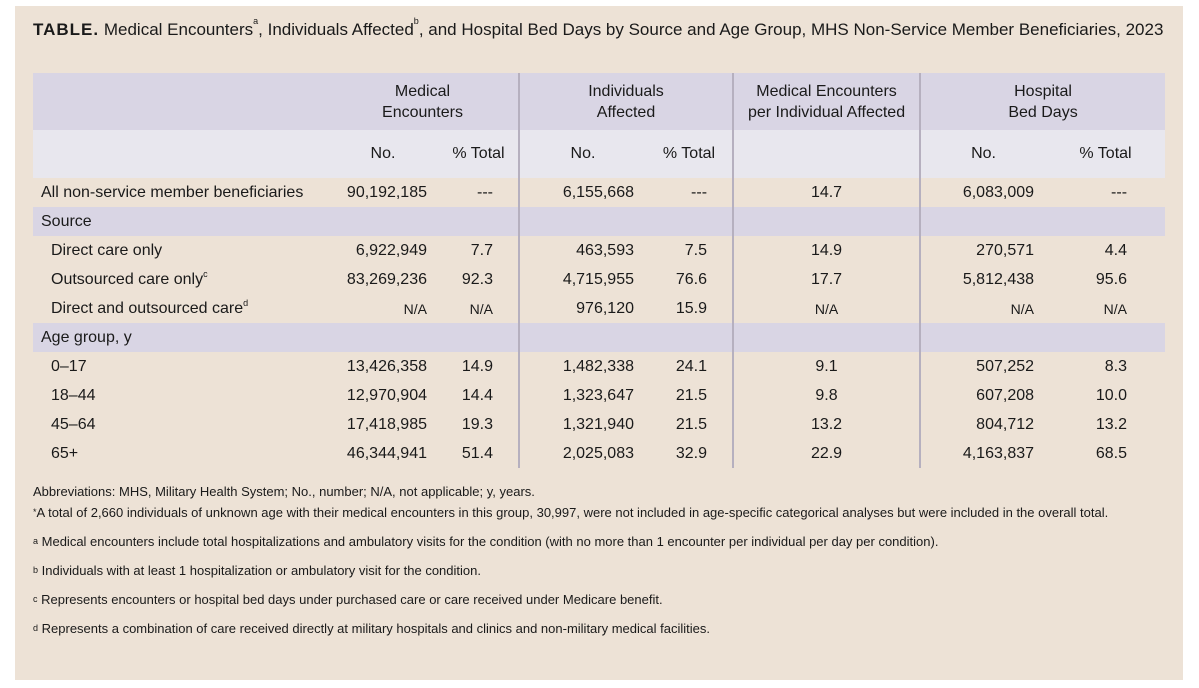 This screenshot has height=688, width=1199. I want to click on cell-ind-no: 4,715,955, so click(598, 279).